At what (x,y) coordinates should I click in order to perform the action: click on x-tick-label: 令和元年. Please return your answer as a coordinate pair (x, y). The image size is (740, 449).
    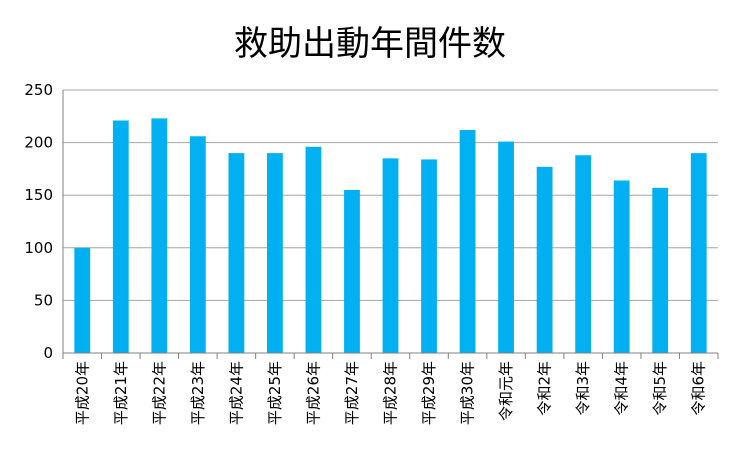
    Looking at the image, I should click on (506, 391).